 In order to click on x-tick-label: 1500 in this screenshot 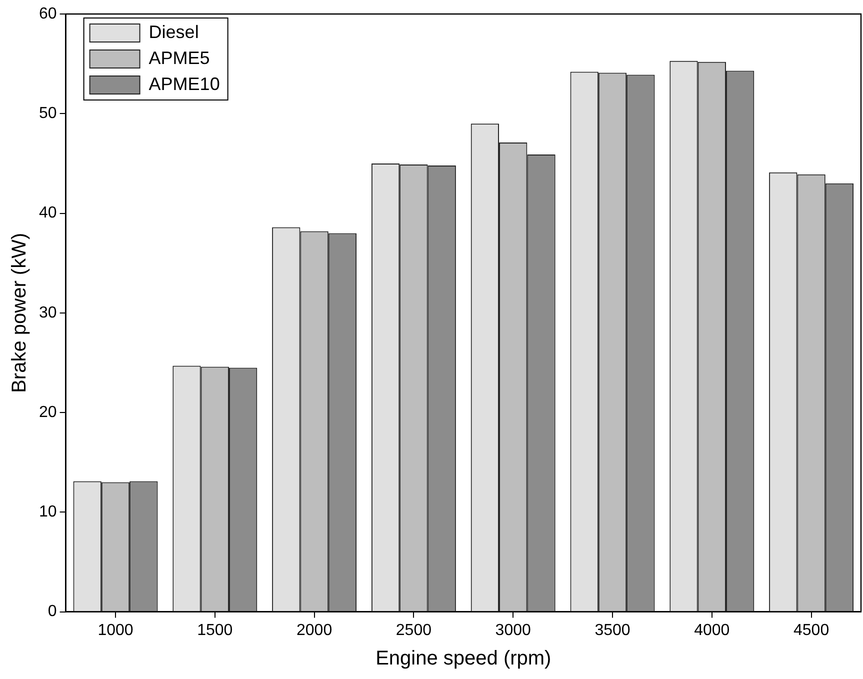, I will do `click(215, 630)`.